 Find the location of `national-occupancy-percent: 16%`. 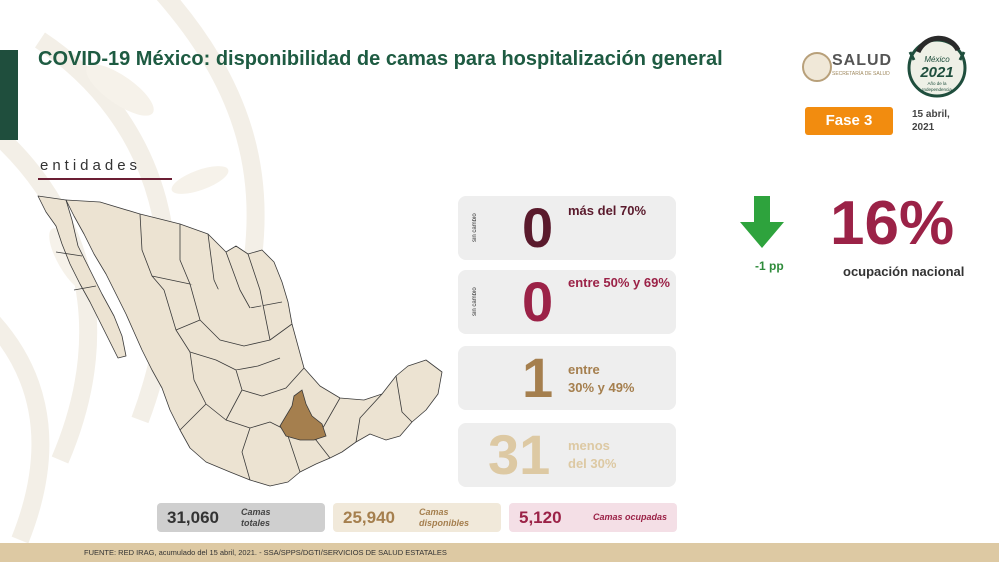

national-occupancy-percent: 16% is located at coordinates (892, 223).